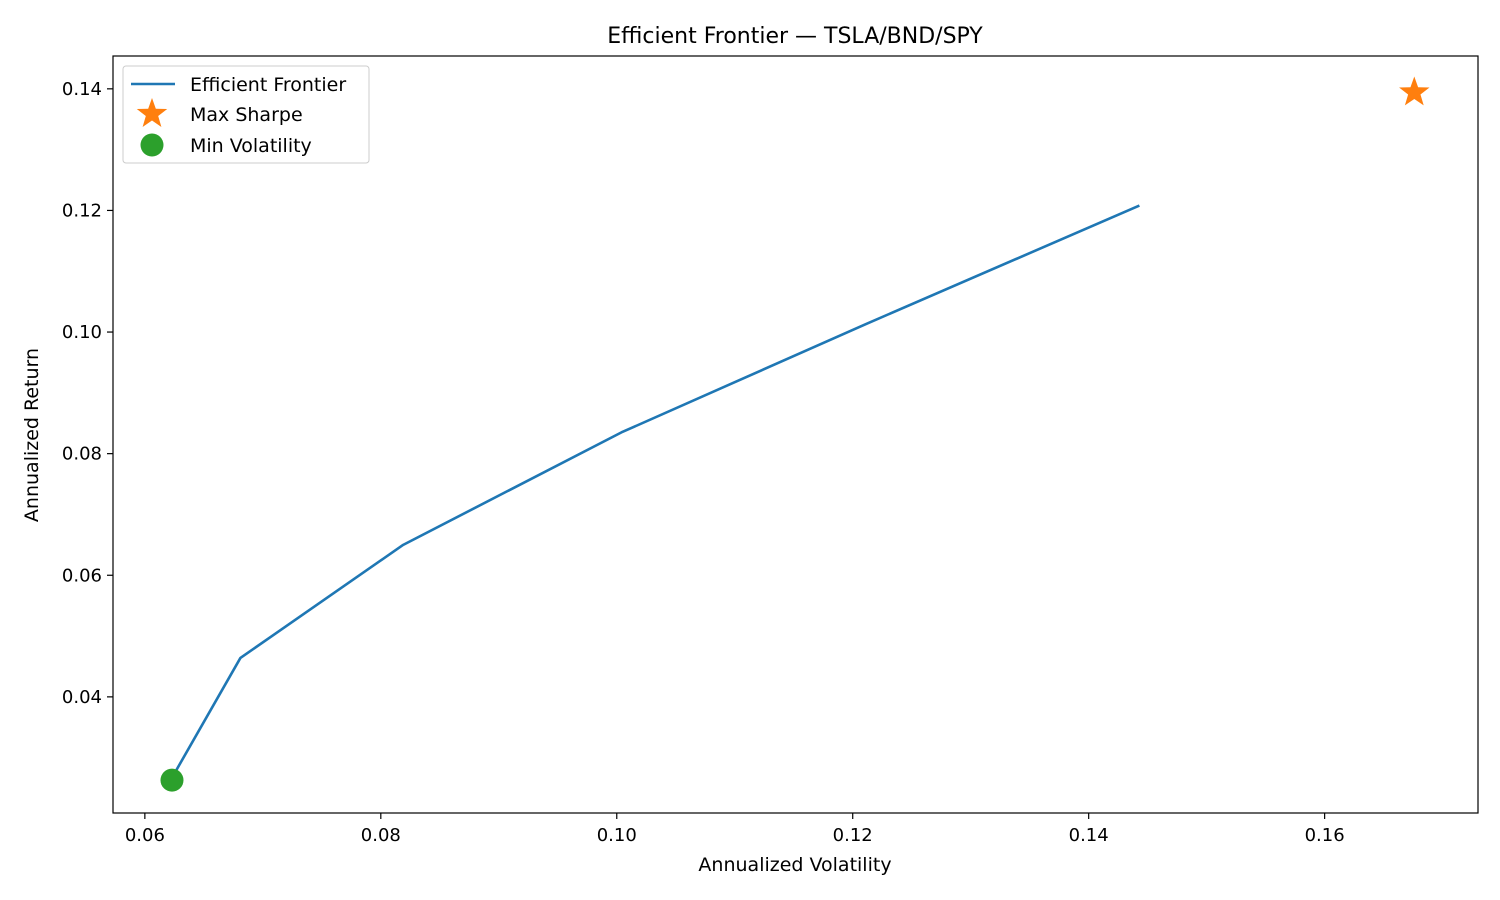 This screenshot has height=900, width=1500. I want to click on min-volatility-point, so click(172, 780).